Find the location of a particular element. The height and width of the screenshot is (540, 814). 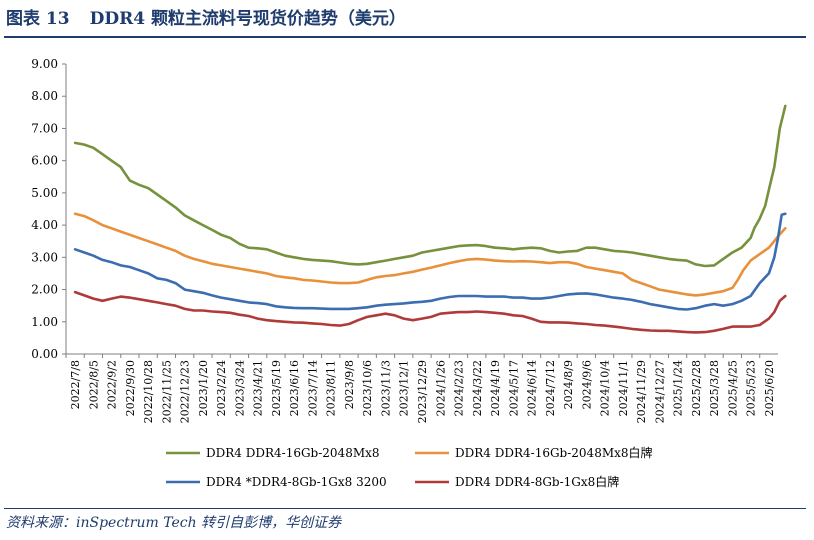

x-tick-label: 2024/11/29 is located at coordinates (641, 391).